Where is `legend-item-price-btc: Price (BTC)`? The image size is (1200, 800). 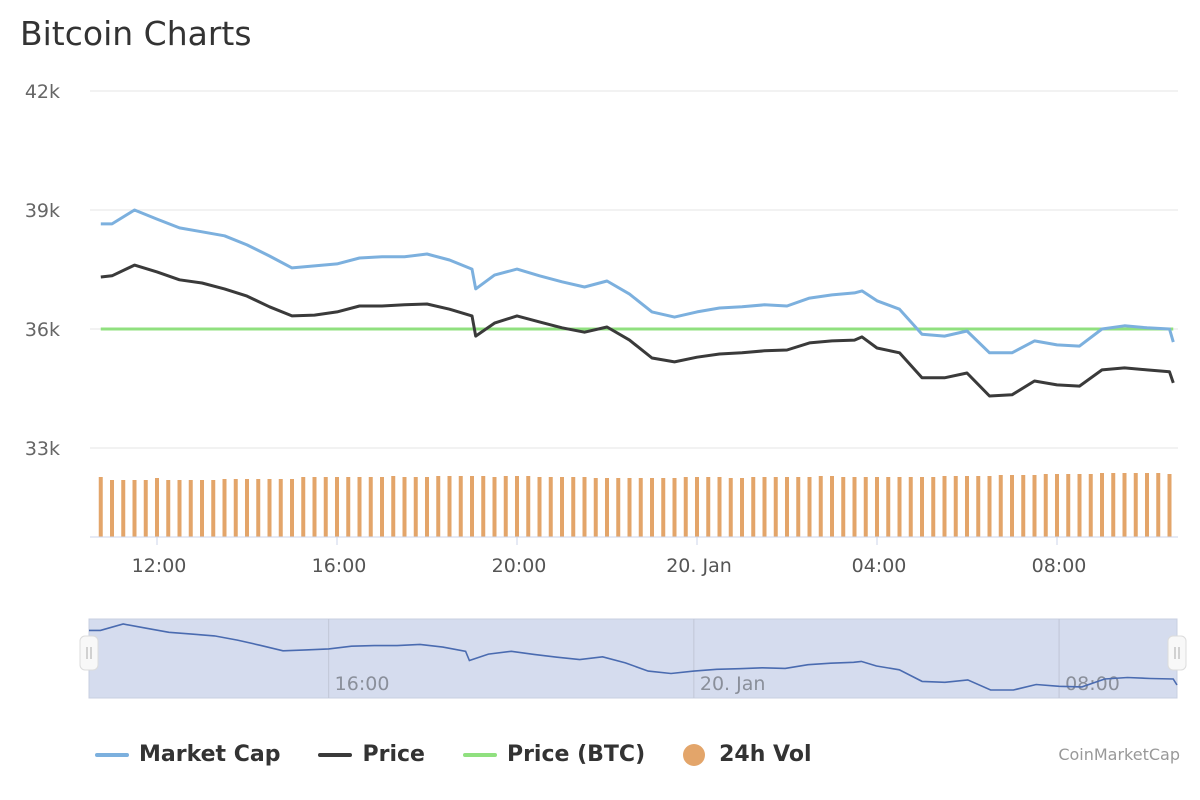 legend-item-price-btc: Price (BTC) is located at coordinates (554, 754).